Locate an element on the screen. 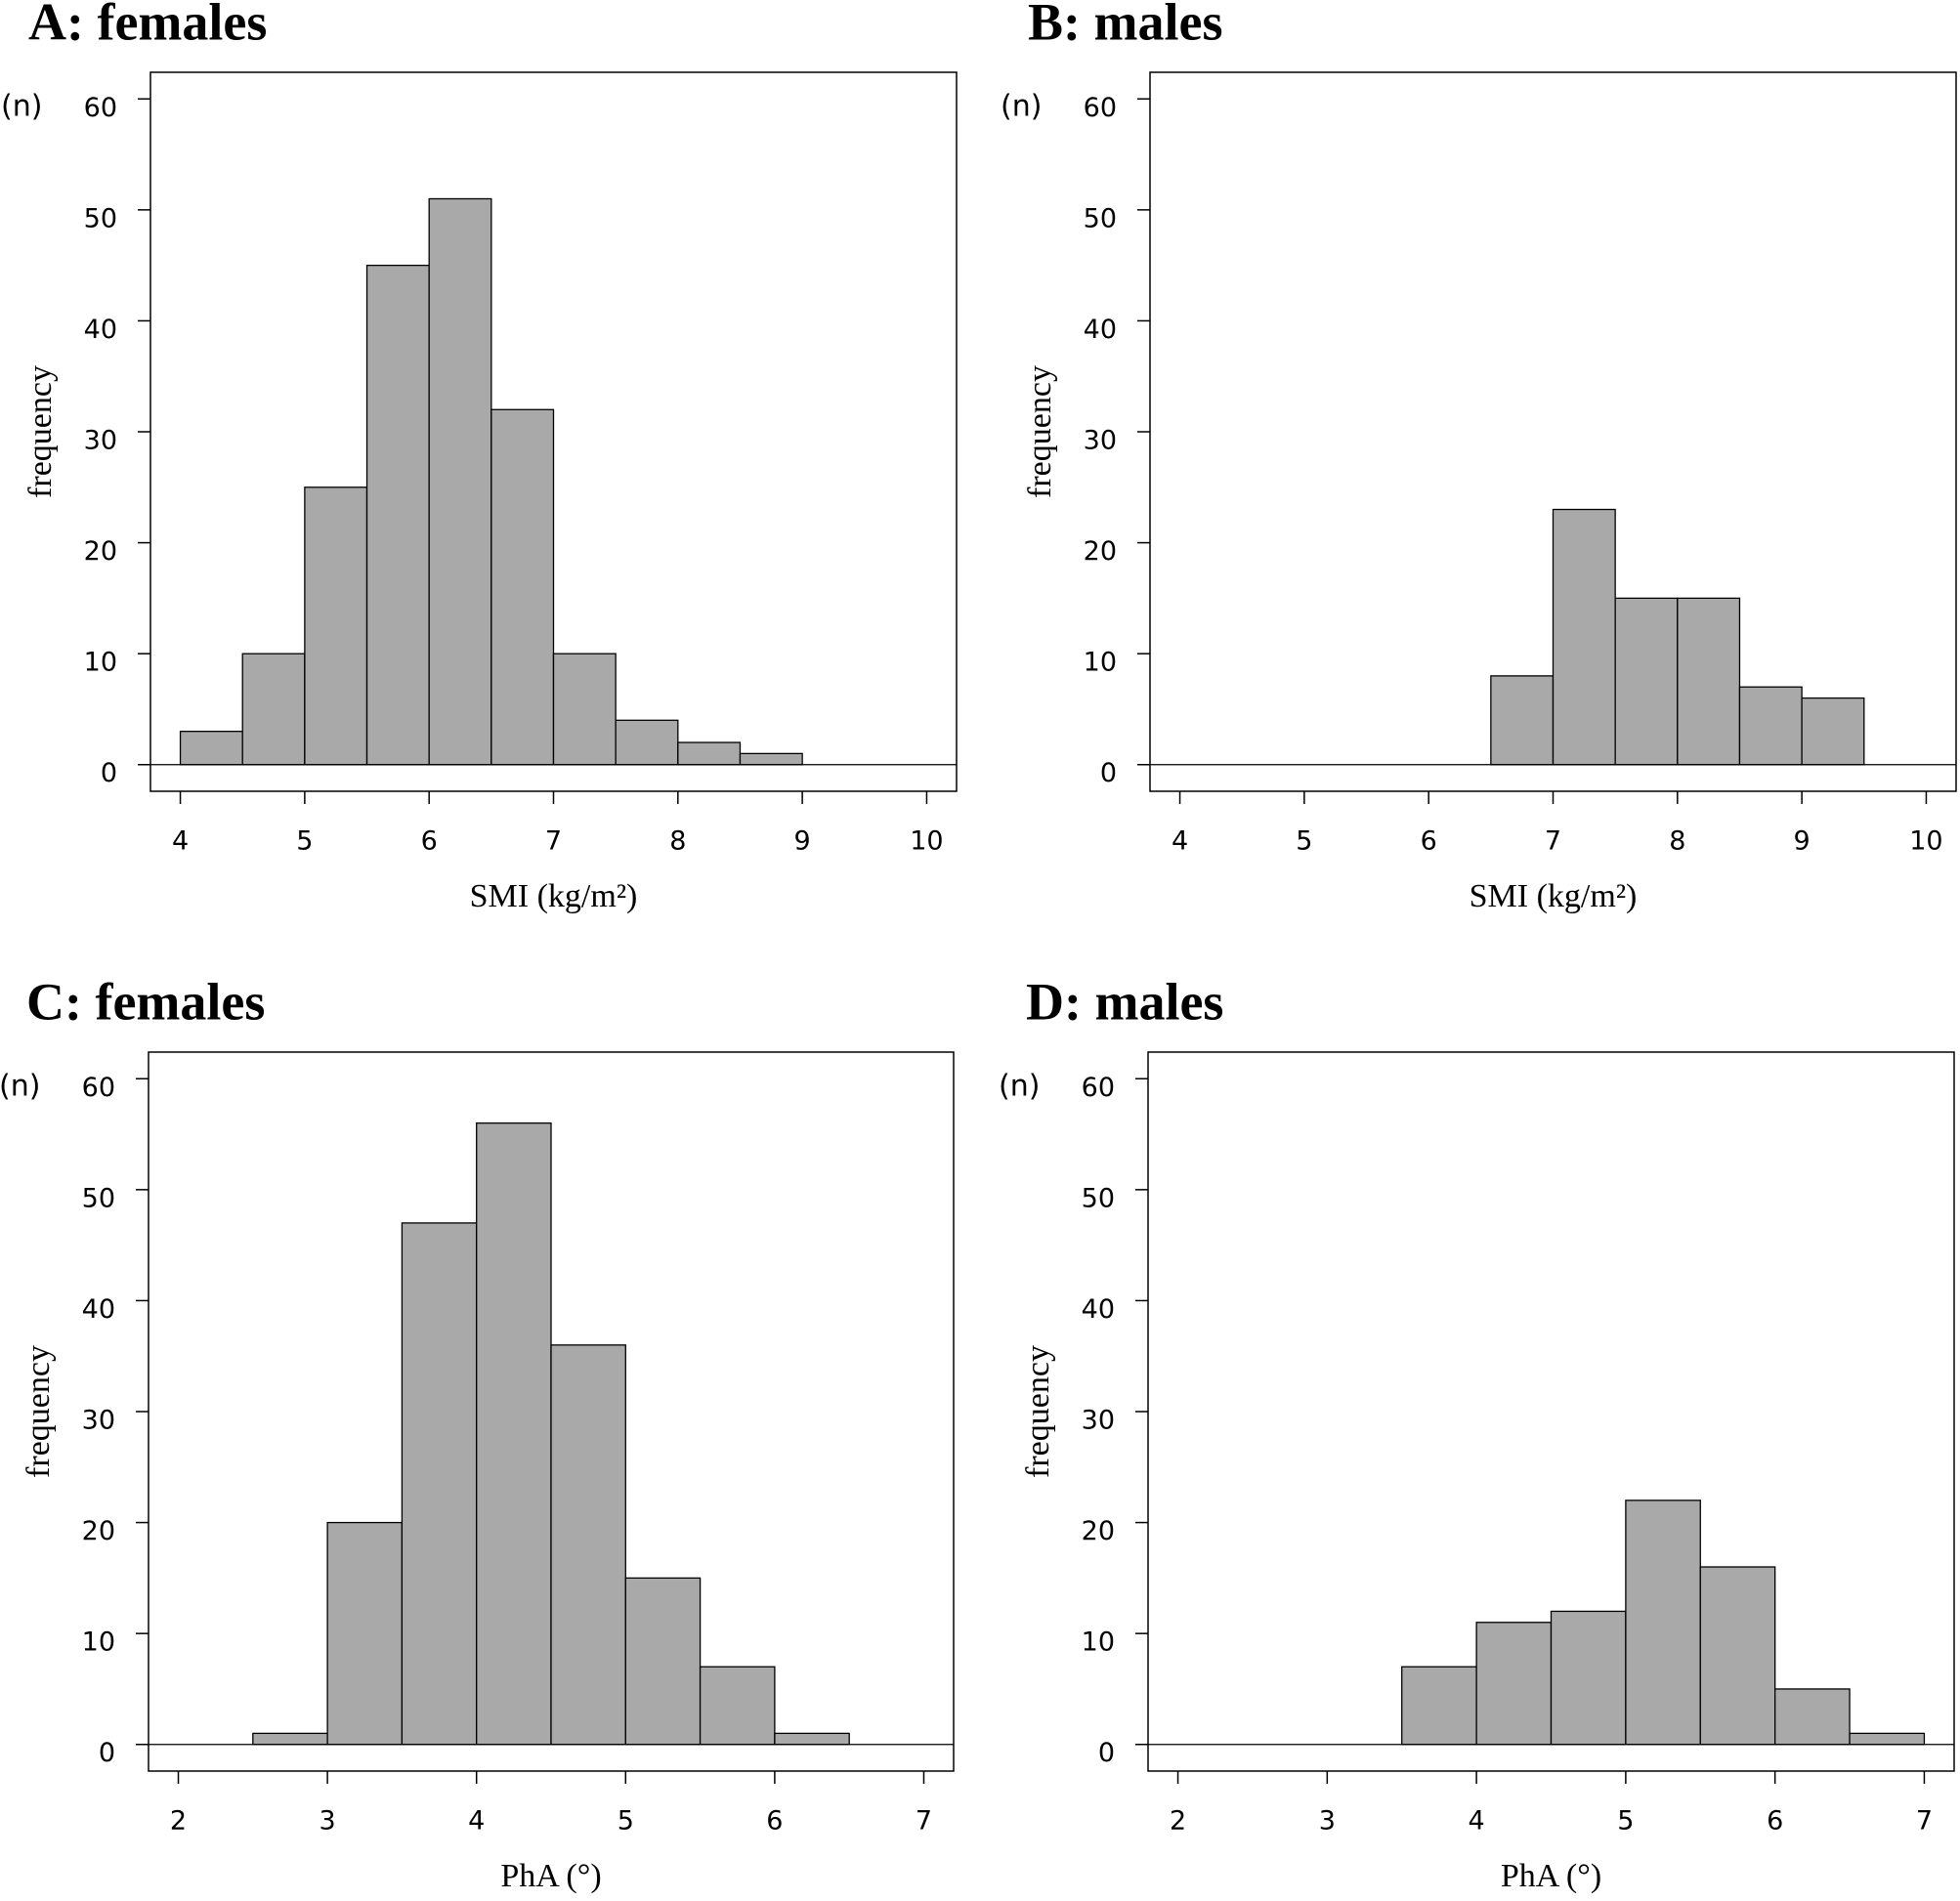 This screenshot has width=1960, height=1901. panel-title: B: males is located at coordinates (1125, 26).